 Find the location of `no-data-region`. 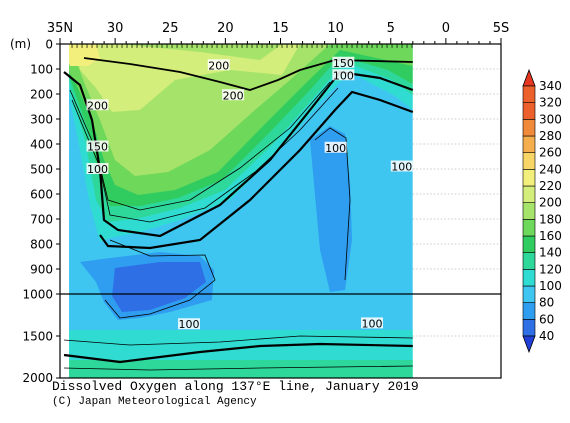

no-data-region is located at coordinates (456, 211).